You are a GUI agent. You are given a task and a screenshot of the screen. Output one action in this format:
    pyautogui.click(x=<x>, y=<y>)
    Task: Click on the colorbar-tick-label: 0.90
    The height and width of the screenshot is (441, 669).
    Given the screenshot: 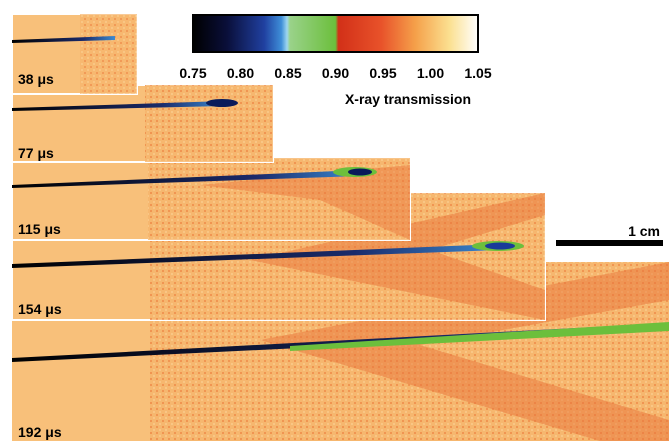 What is the action you would take?
    pyautogui.click(x=335, y=73)
    